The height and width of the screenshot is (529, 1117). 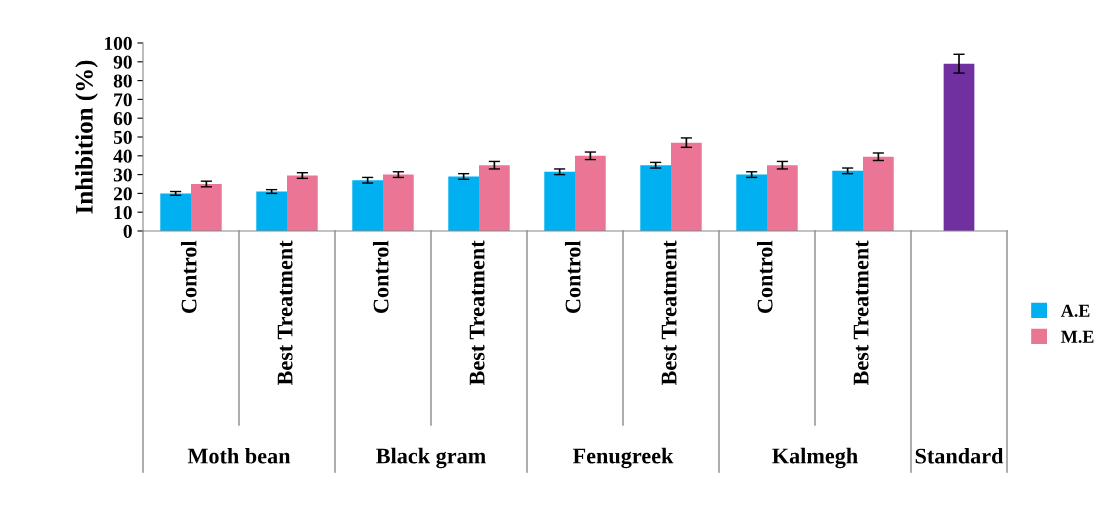 I want to click on y-tick-label: 90, so click(x=122, y=62).